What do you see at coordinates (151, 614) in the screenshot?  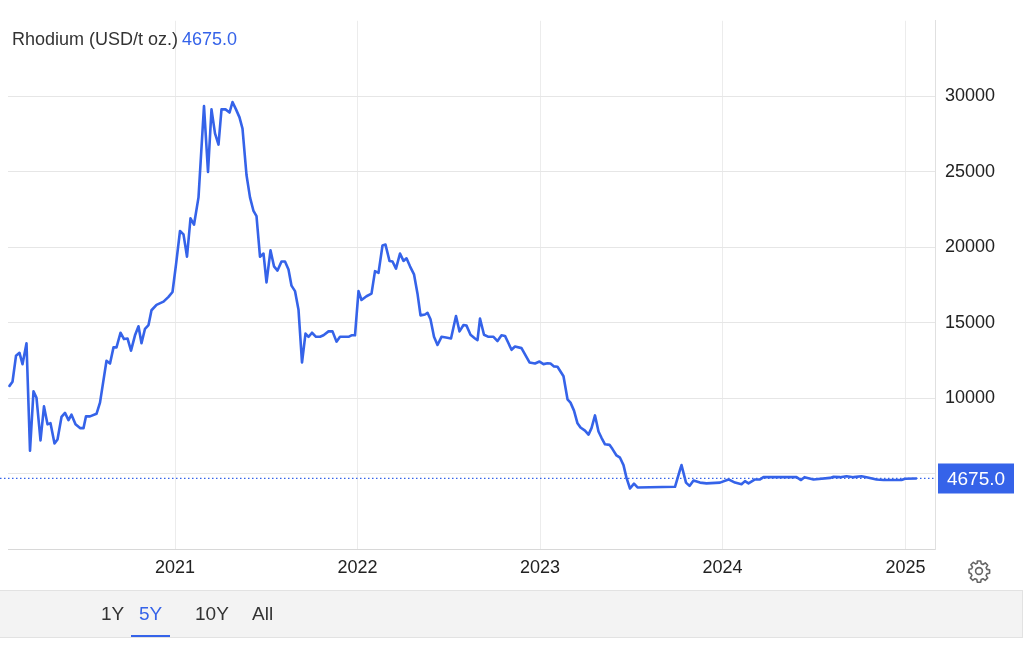 I see `text: 5Y` at bounding box center [151, 614].